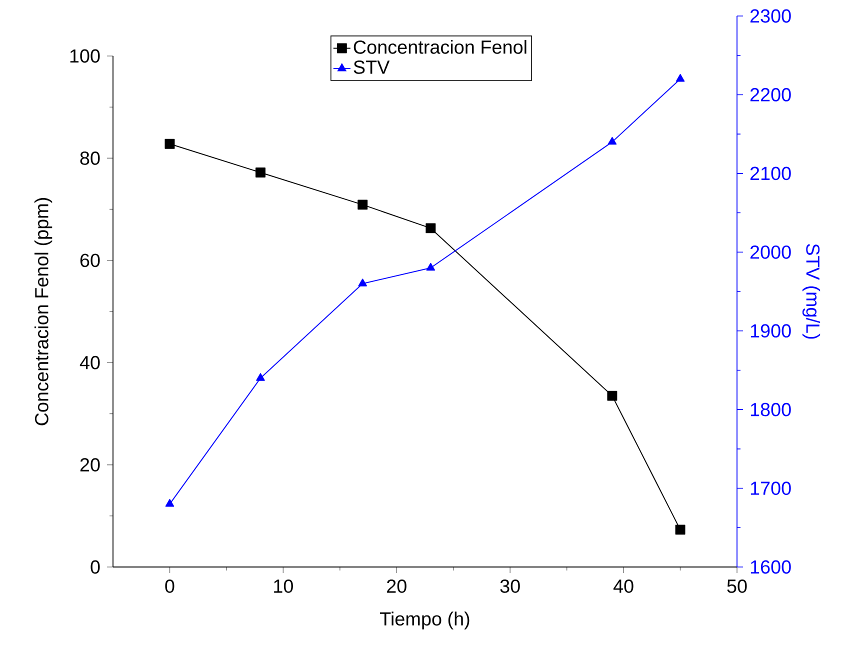 This screenshot has height=655, width=850. What do you see at coordinates (770, 409) in the screenshot?
I see `y2-tick-label: 1800` at bounding box center [770, 409].